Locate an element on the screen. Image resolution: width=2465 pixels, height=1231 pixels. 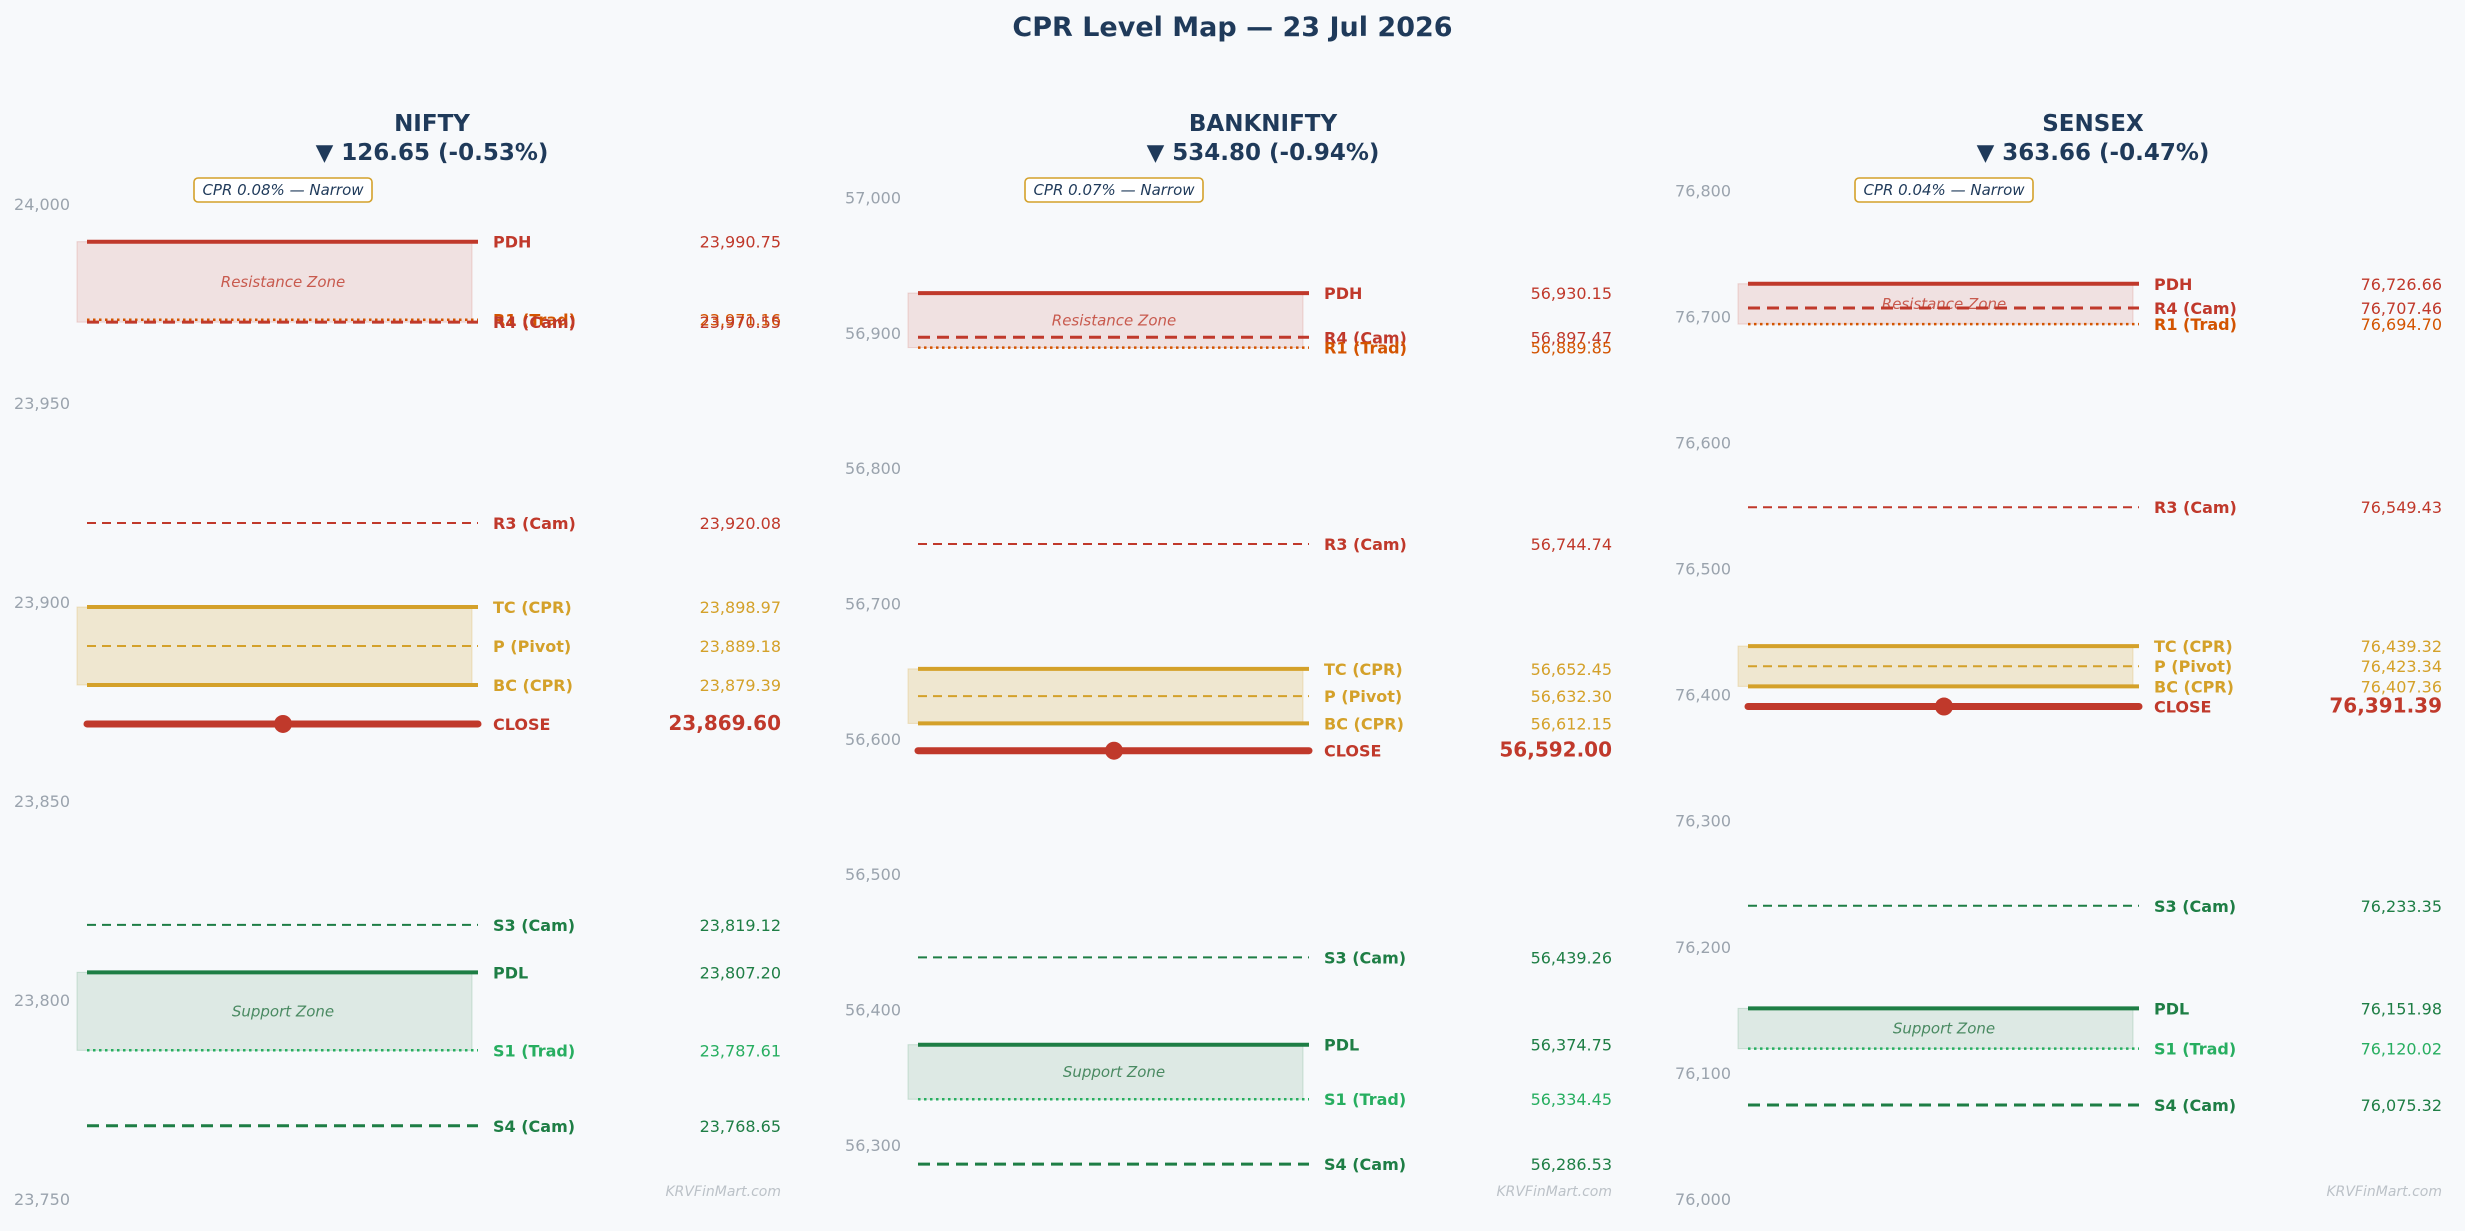
level-value-close: 76,391.39 is located at coordinates (2385, 706).